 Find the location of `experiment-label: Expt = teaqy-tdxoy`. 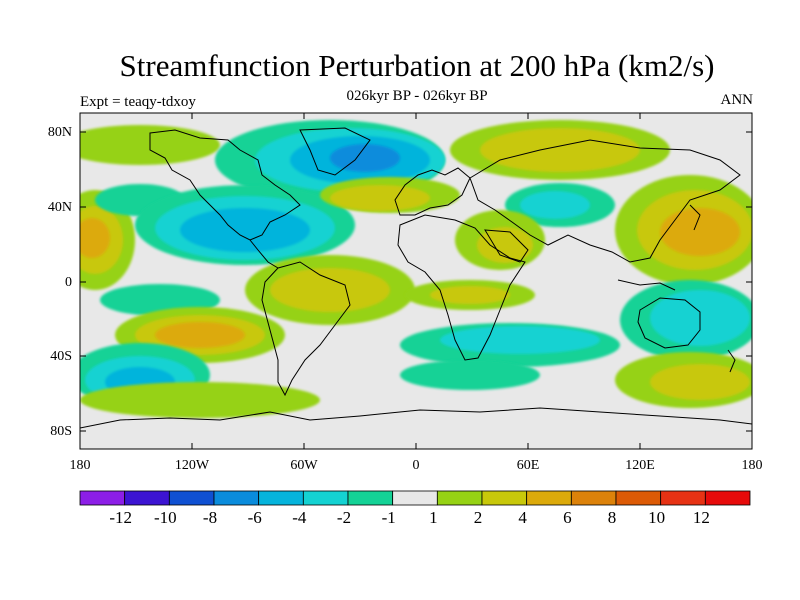

experiment-label: Expt = teaqy-tdxoy is located at coordinates (138, 102).